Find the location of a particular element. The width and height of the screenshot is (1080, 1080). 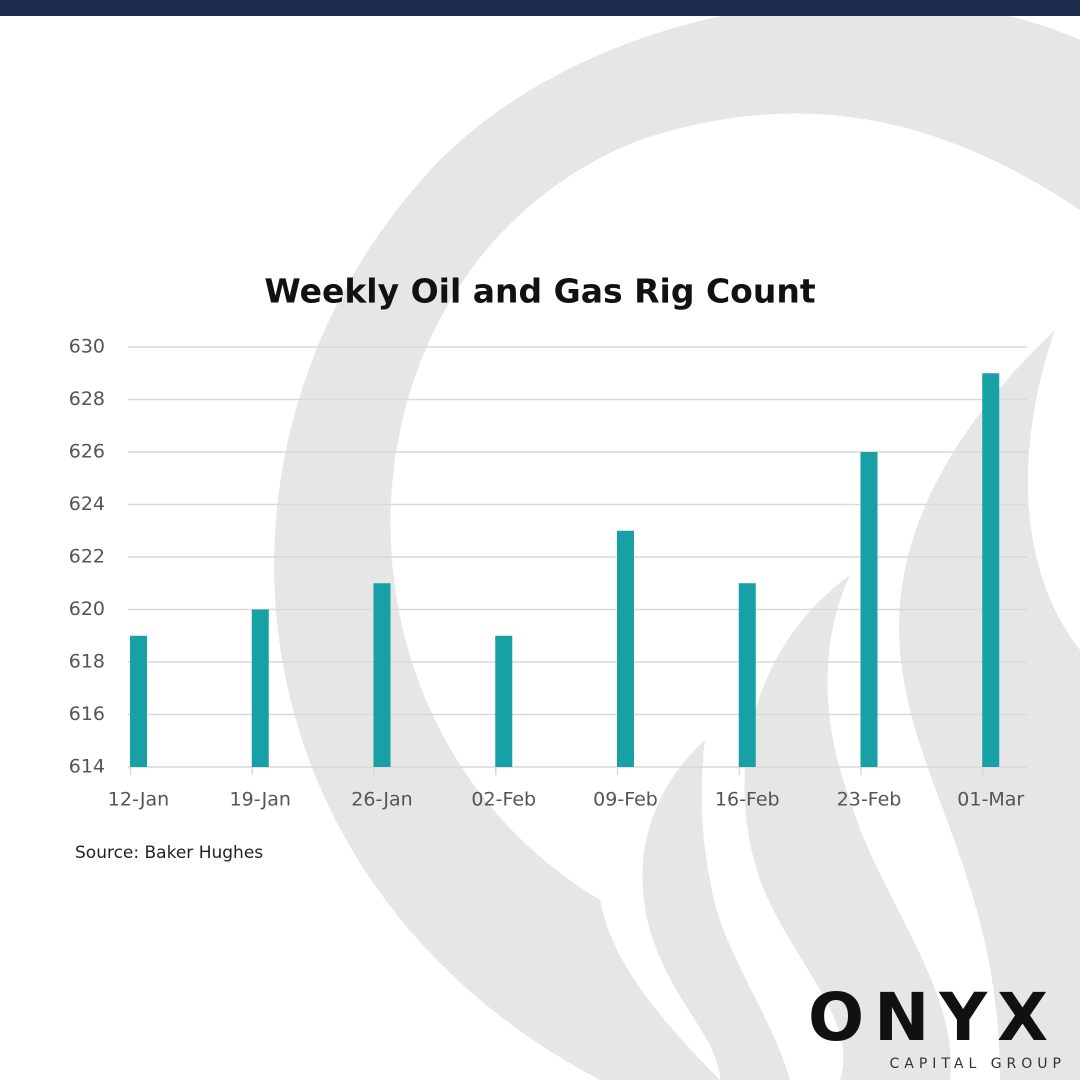

logo-tagline: CAPITAL GROUP is located at coordinates (977, 1064).